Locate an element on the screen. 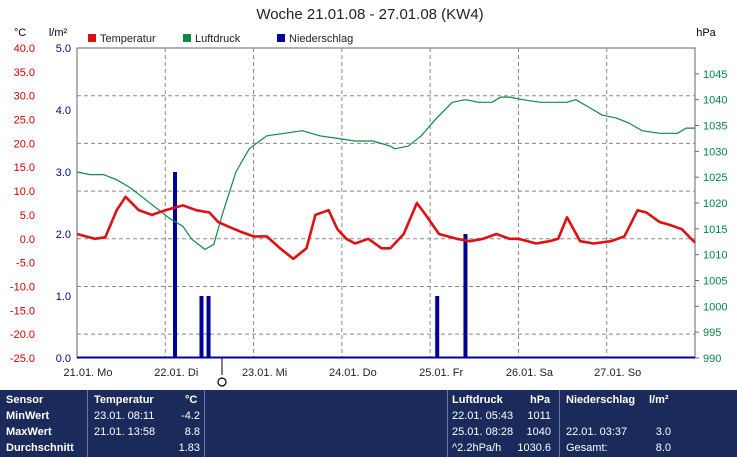 The width and height of the screenshot is (737, 458). rain-total-label: Gesamt: is located at coordinates (587, 448).